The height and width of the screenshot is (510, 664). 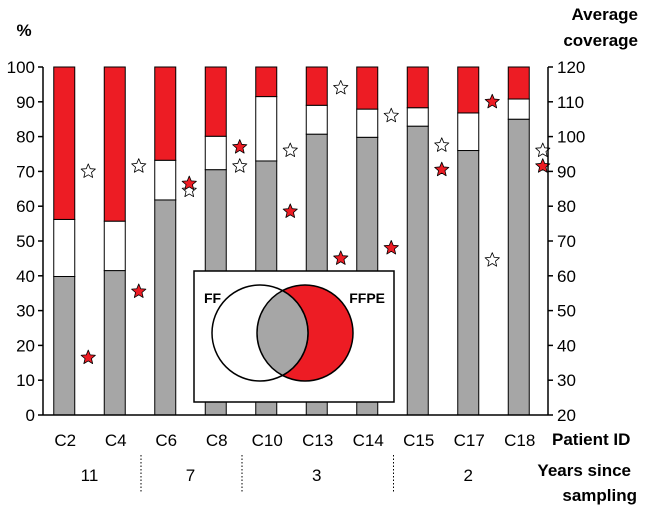 I want to click on y-left-tick-label: 100, so click(x=21, y=67).